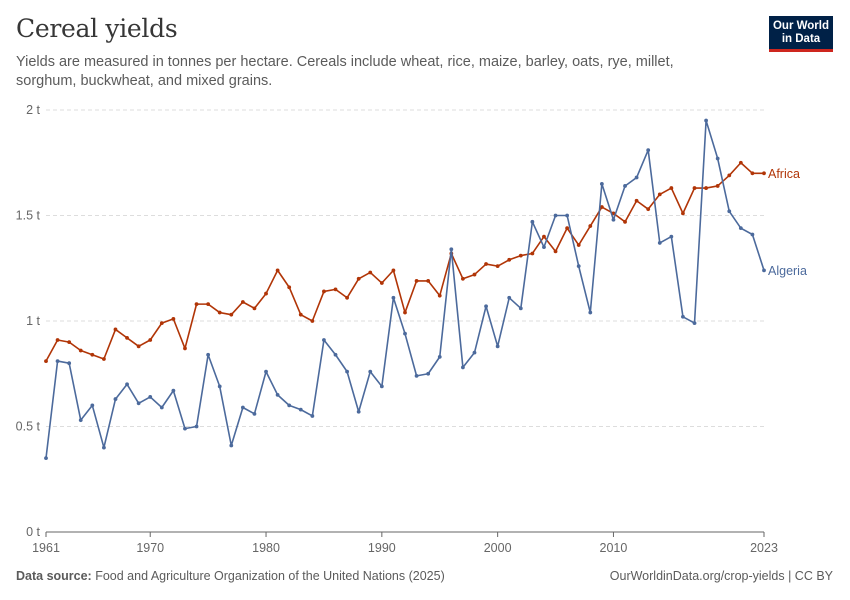 This screenshot has width=850, height=600. What do you see at coordinates (801, 34) in the screenshot?
I see `owid-logo: Our World in Data` at bounding box center [801, 34].